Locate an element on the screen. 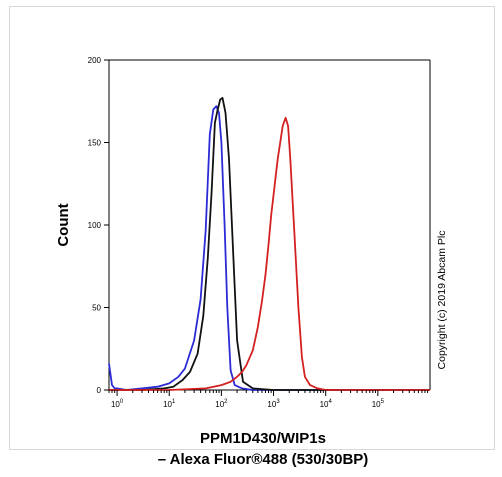 This screenshot has width=502, height=477. copyright-text: Copyright (c) 2019 Abcam Plc is located at coordinates (442, 300).